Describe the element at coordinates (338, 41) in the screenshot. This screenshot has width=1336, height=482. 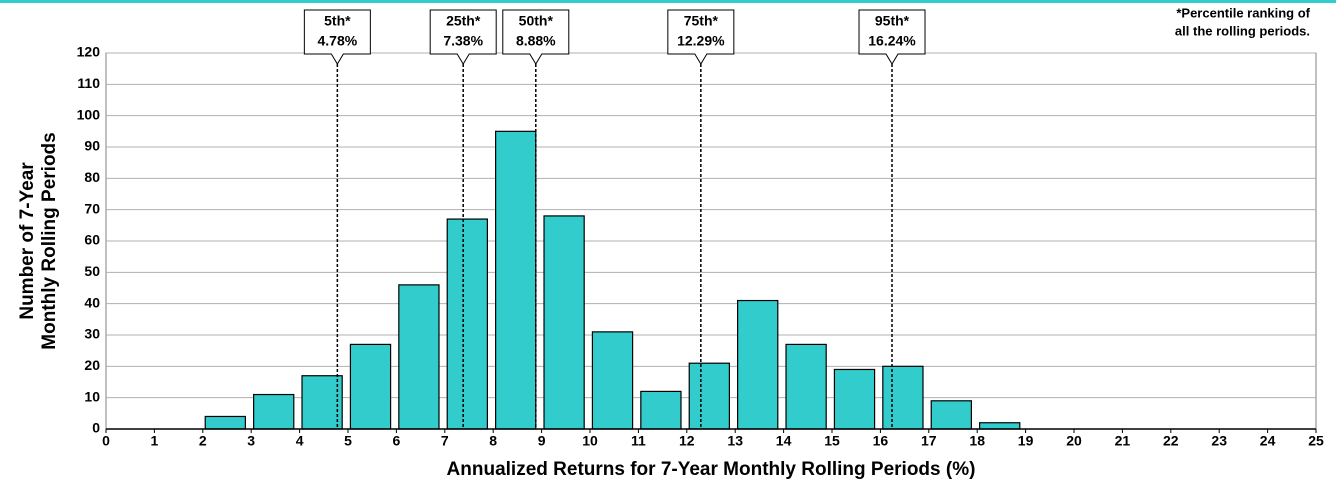
I see `percentile-label: 4.78%` at that location.